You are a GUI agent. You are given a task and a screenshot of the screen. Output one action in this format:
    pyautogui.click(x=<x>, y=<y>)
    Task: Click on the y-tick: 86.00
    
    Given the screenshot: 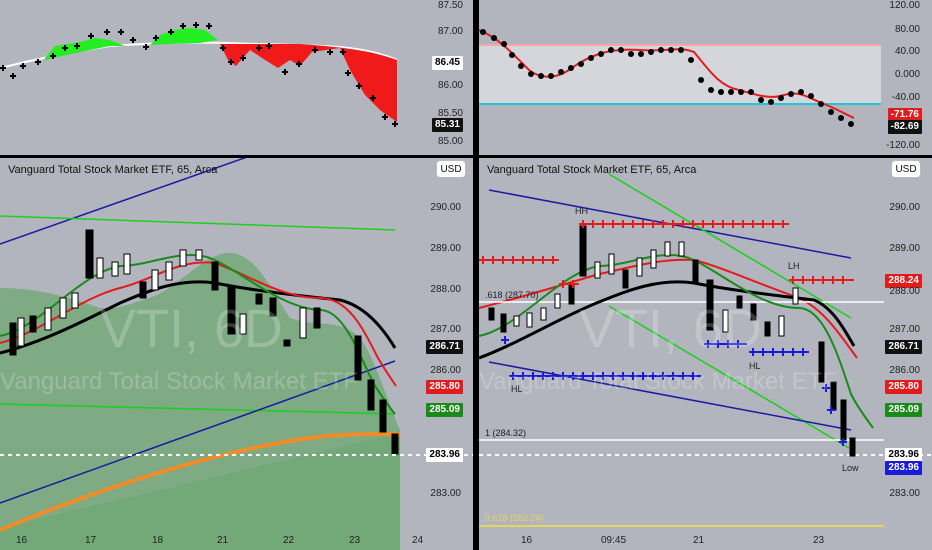 What is the action you would take?
    pyautogui.click(x=450, y=85)
    